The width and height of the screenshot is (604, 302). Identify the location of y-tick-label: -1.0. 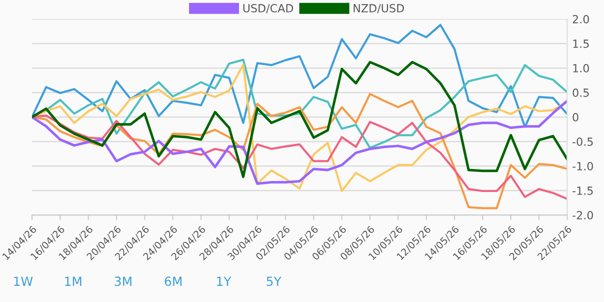
(582, 166).